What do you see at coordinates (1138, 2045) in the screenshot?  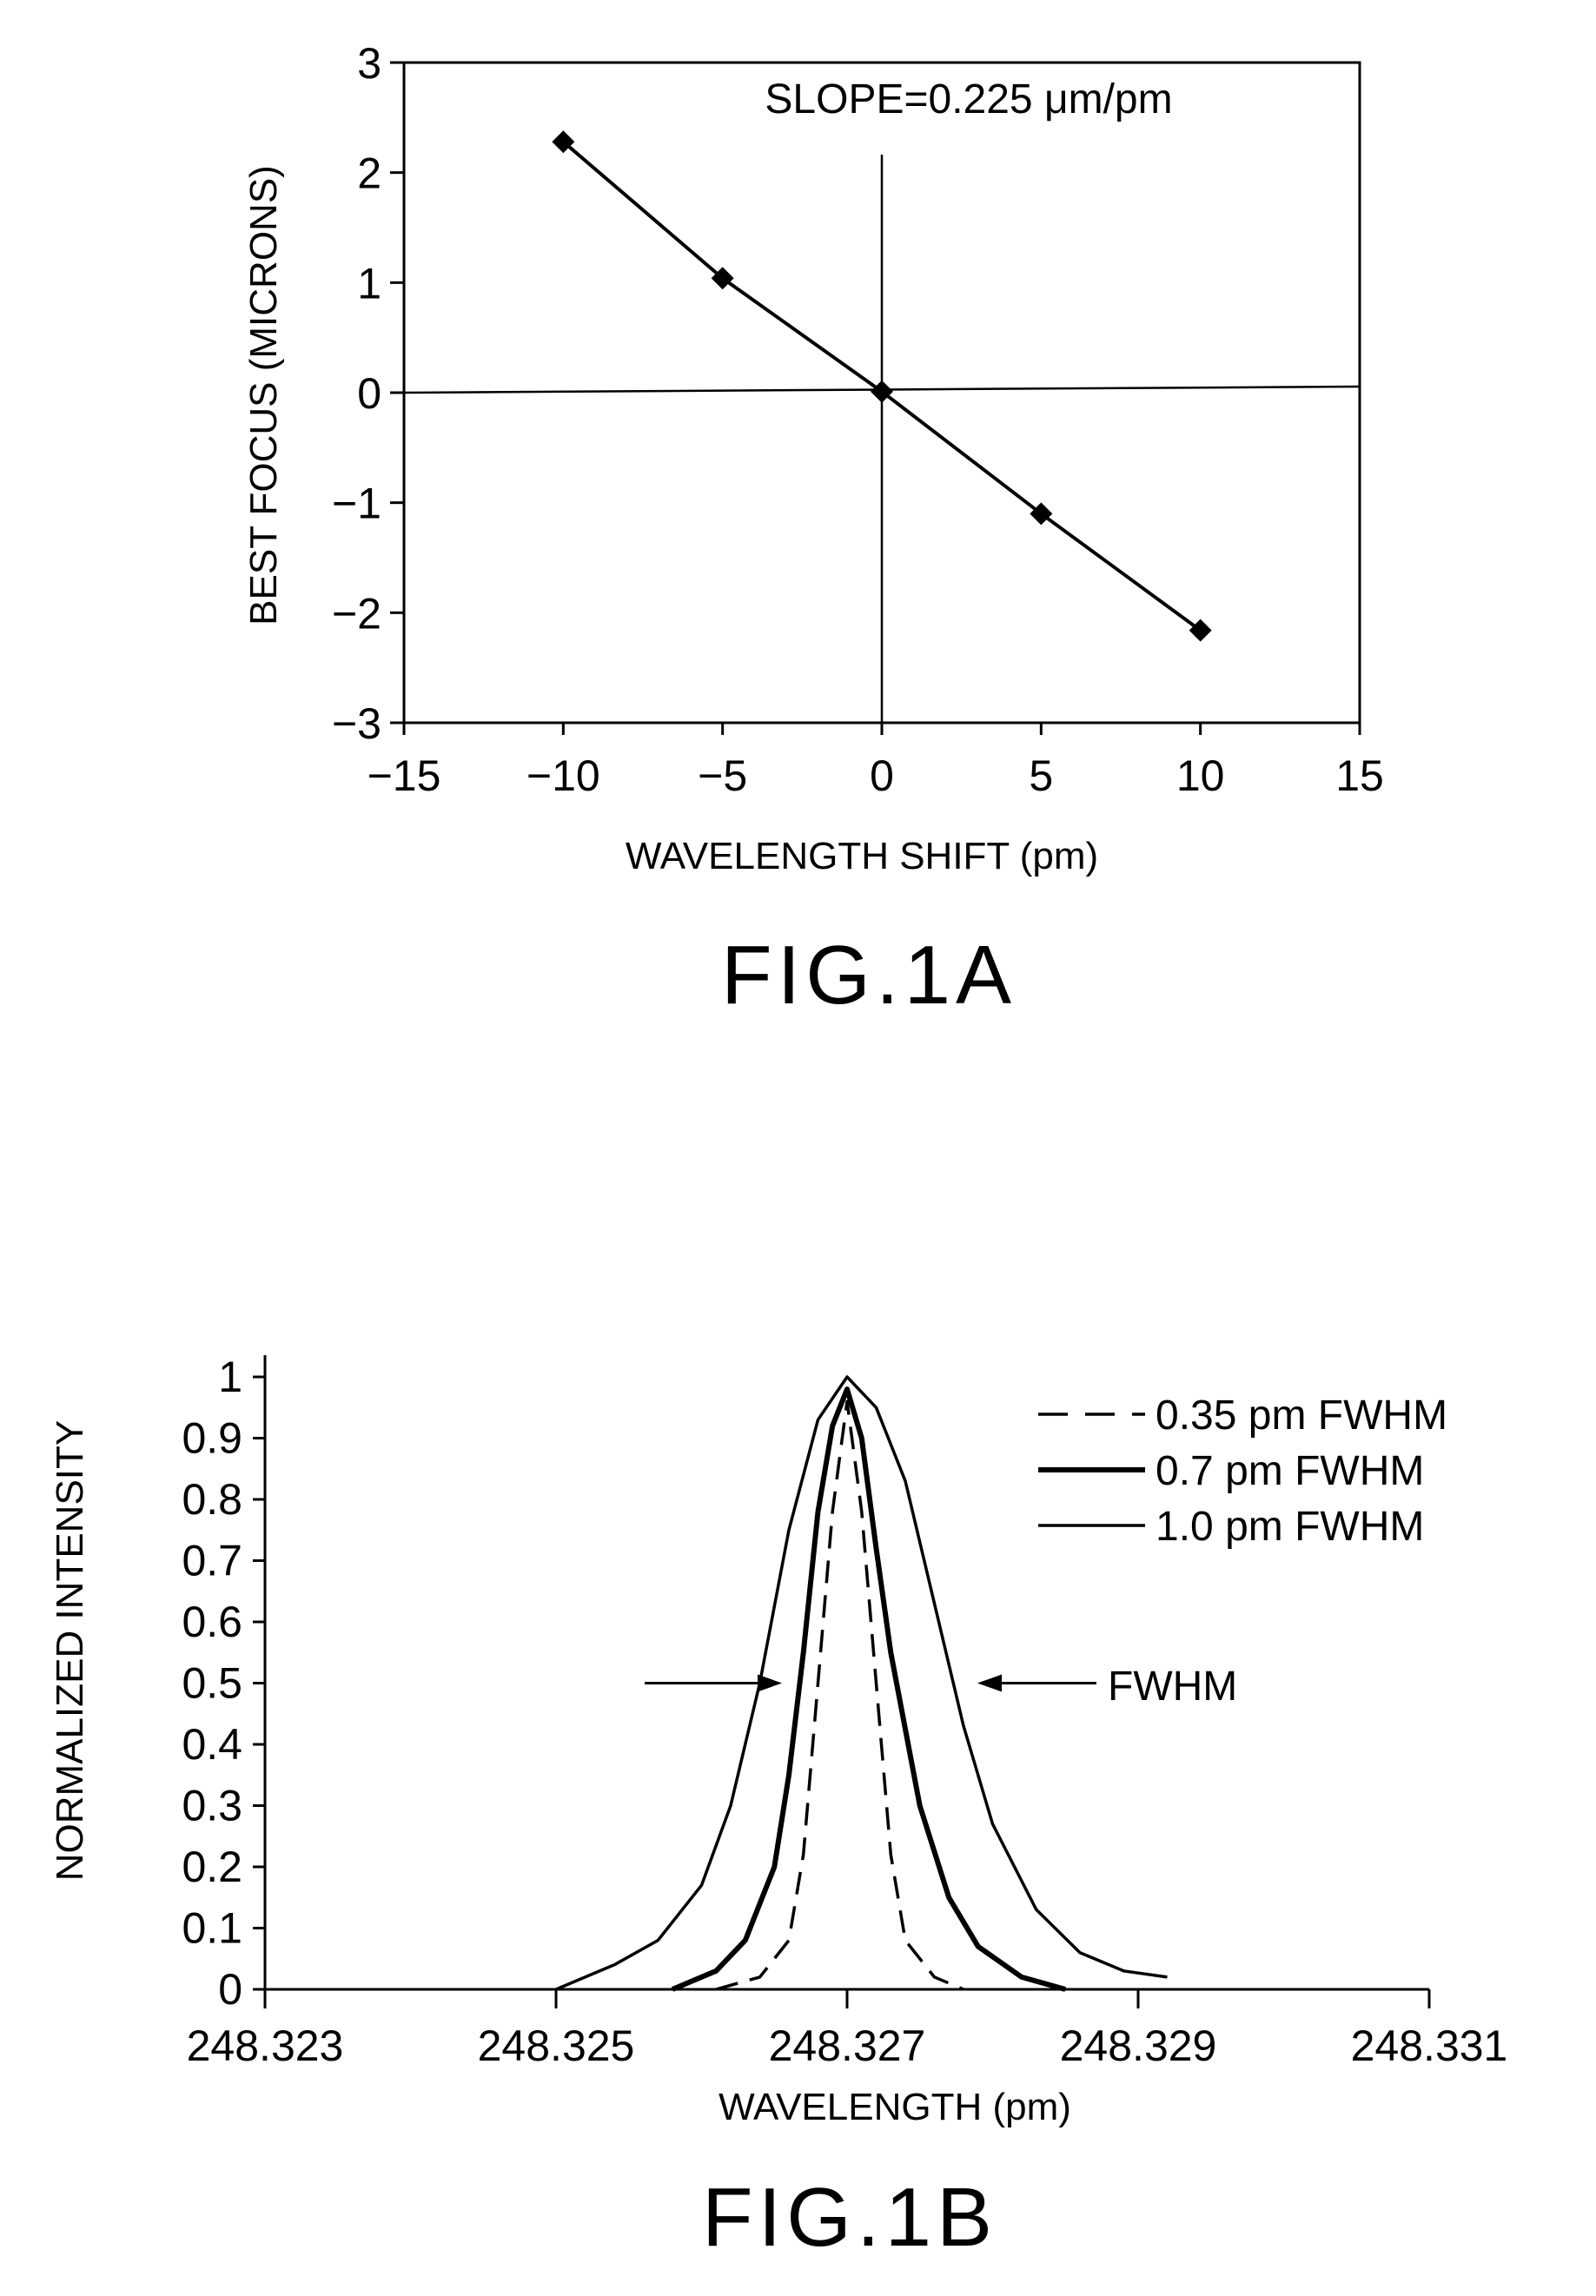 I see `fig-1b-xtick-label: 248.329` at bounding box center [1138, 2045].